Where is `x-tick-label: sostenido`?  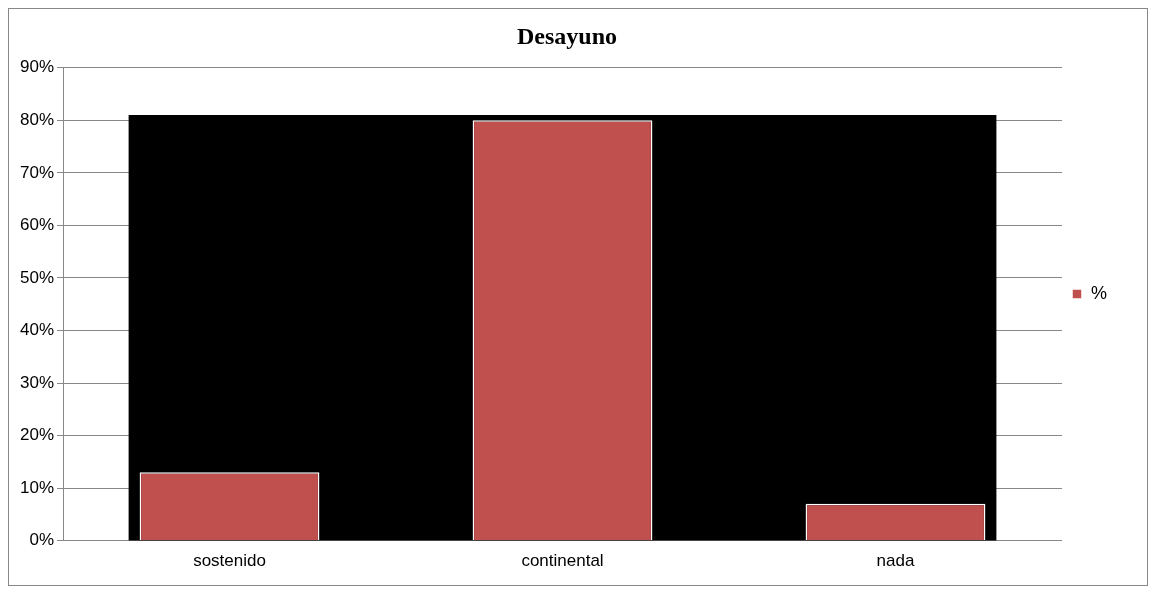 x-tick-label: sostenido is located at coordinates (229, 561).